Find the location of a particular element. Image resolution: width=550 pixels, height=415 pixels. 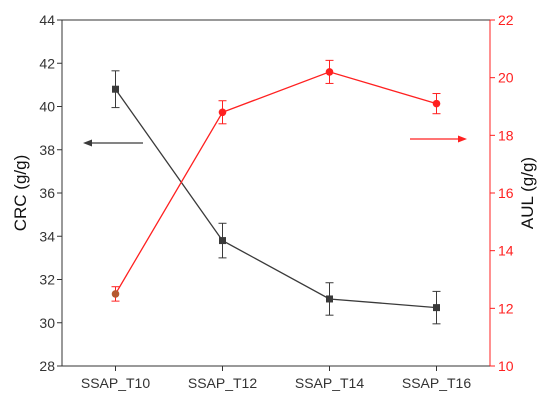

right-tick-label: 18 is located at coordinates (506, 135).